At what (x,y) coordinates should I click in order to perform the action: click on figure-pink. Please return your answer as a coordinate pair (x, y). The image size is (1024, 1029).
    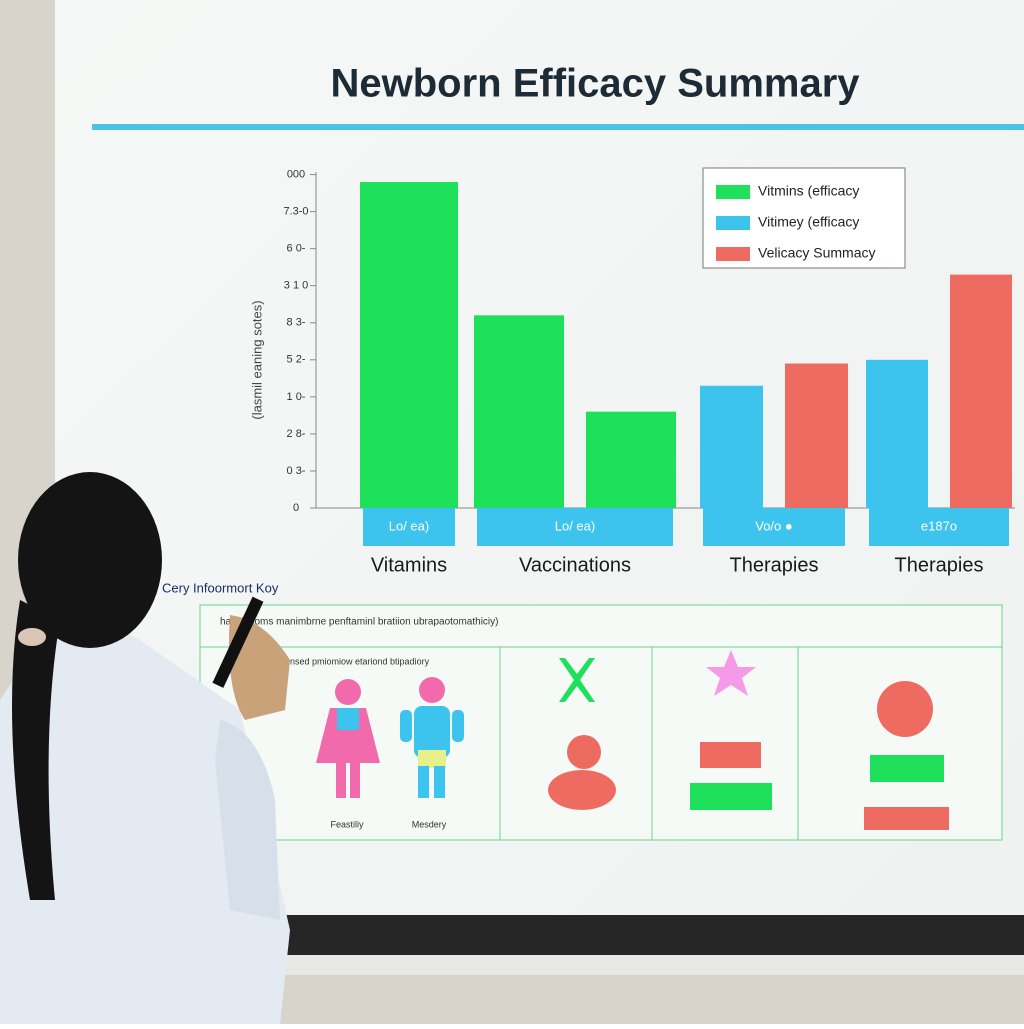
    Looking at the image, I should click on (348, 738).